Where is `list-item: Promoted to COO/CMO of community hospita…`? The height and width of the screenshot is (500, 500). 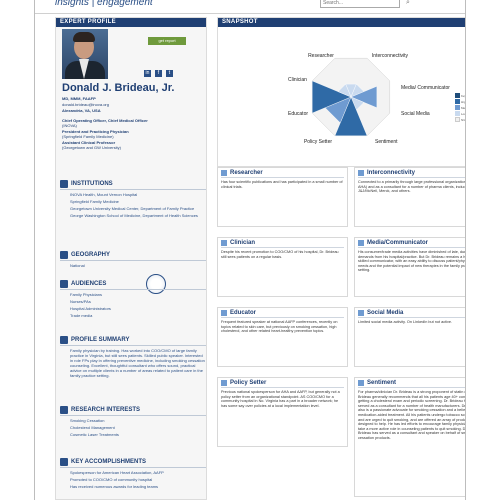 list-item: Promoted to COO/CMO of community hospita… is located at coordinates (111, 479).